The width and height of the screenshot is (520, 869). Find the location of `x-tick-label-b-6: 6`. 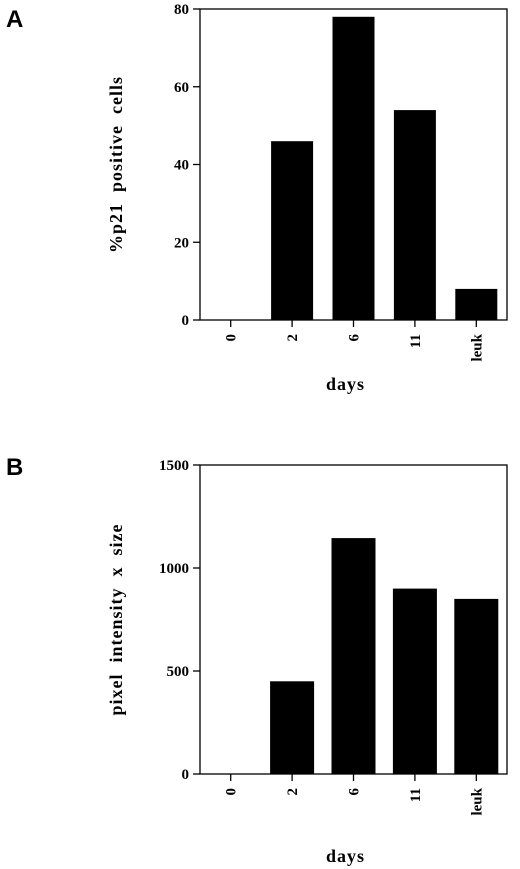

x-tick-label-b-6: 6 is located at coordinates (355, 792).